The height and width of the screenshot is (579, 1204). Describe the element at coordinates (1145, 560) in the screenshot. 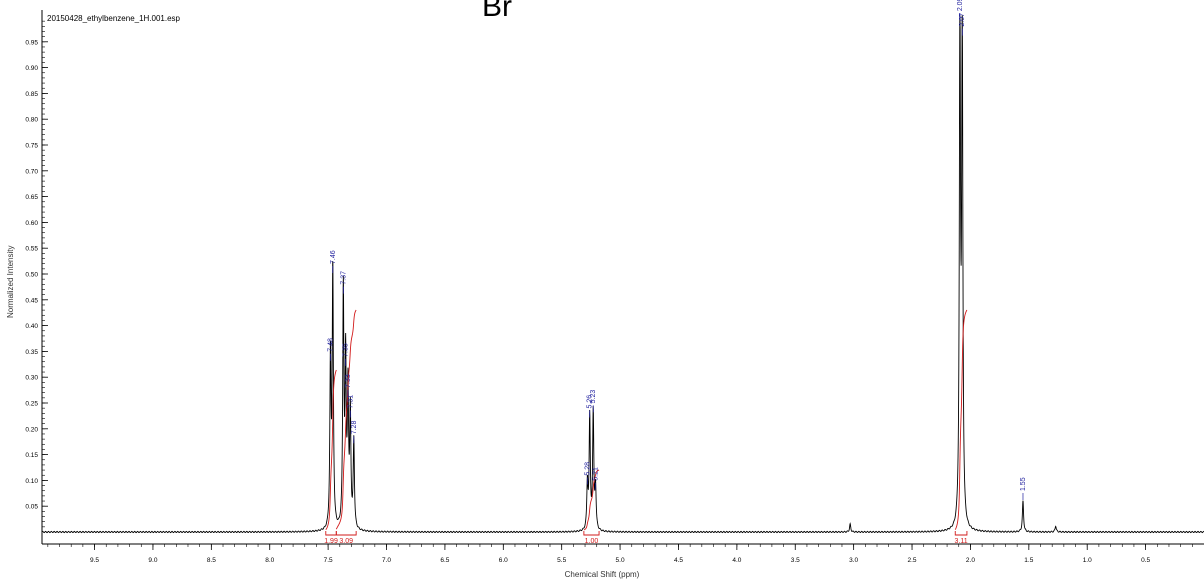

I see `x-tick-label: 0.5` at that location.